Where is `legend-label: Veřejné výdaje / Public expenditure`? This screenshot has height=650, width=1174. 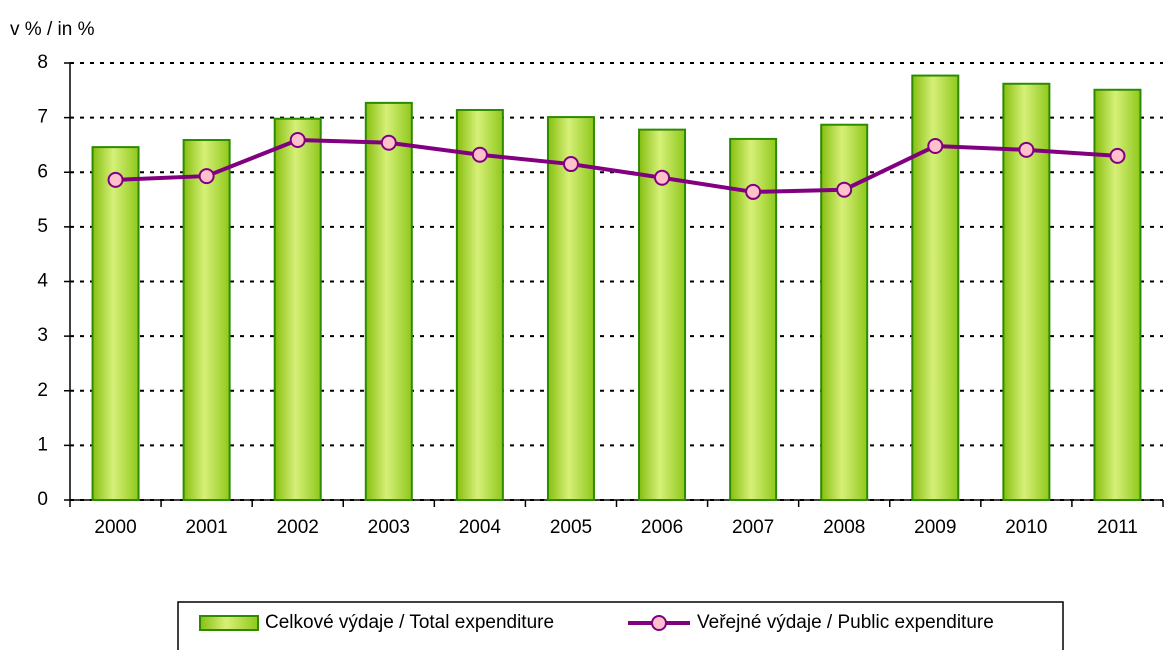
legend-label: Veřejné výdaje / Public expenditure is located at coordinates (845, 622).